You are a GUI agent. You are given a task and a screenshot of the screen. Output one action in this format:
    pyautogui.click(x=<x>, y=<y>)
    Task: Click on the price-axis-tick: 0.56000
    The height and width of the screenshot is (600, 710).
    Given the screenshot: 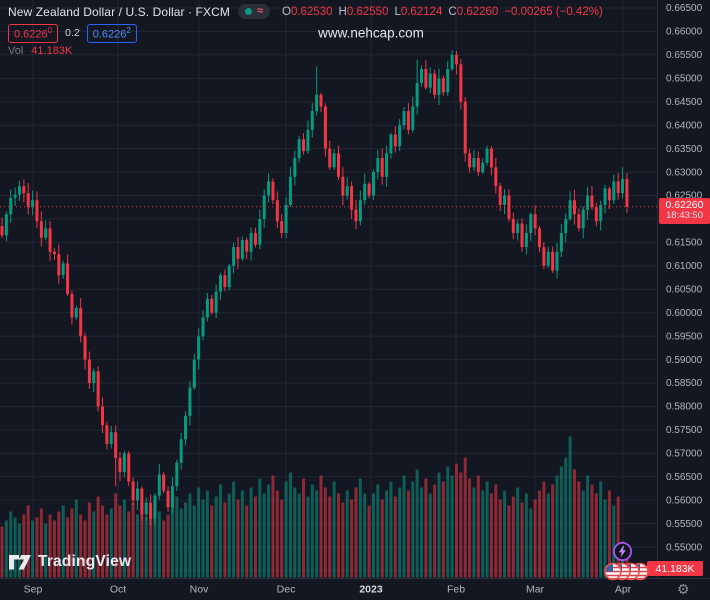 What is the action you would take?
    pyautogui.click(x=684, y=500)
    